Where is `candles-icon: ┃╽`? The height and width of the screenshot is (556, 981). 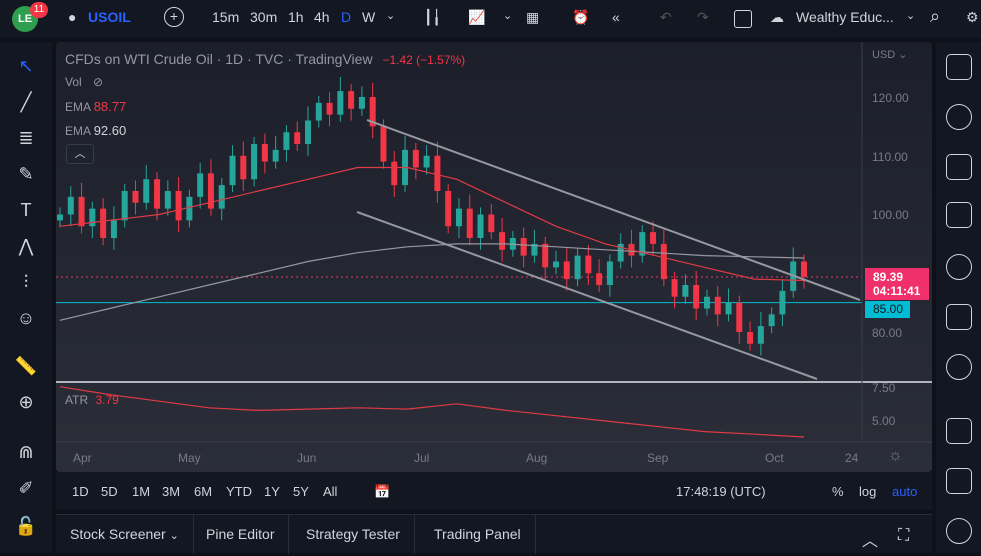 candles-icon: ┃╽ is located at coordinates (432, 17).